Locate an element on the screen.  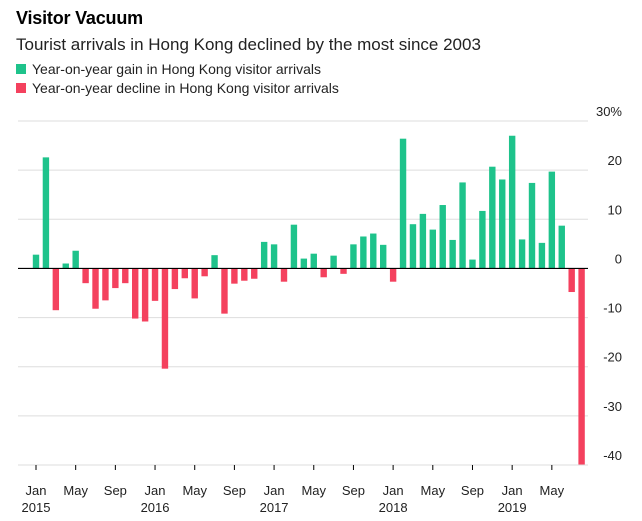
y-tick-label: -40 is located at coordinates (612, 455).